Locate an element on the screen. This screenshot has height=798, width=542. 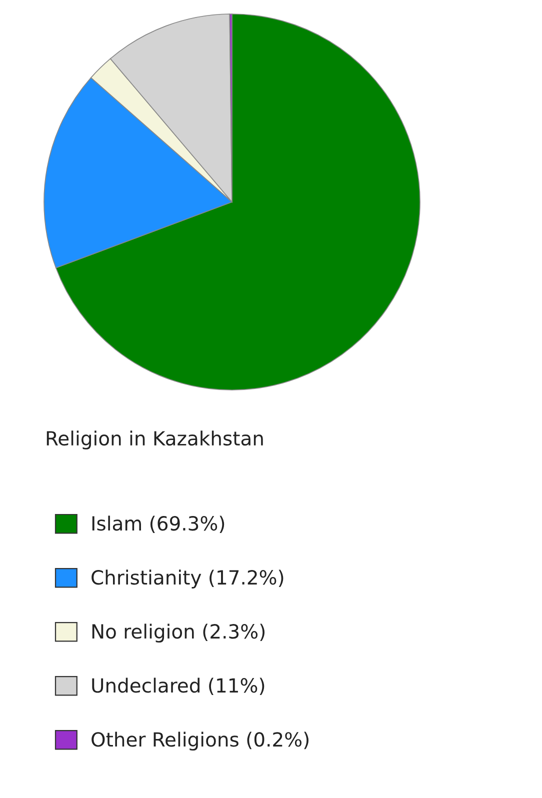
legend-label: Christianity (17.2%) is located at coordinates (188, 579).